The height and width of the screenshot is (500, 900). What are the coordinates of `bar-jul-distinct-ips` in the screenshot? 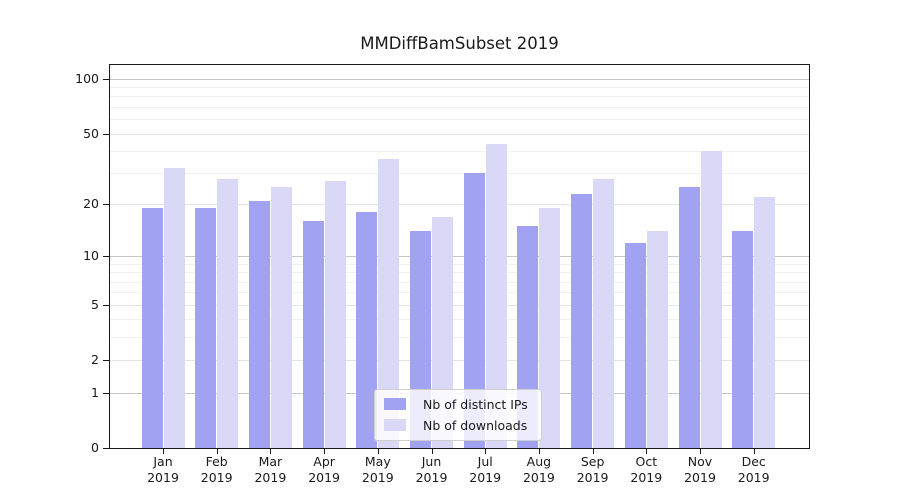 It's located at (474, 310).